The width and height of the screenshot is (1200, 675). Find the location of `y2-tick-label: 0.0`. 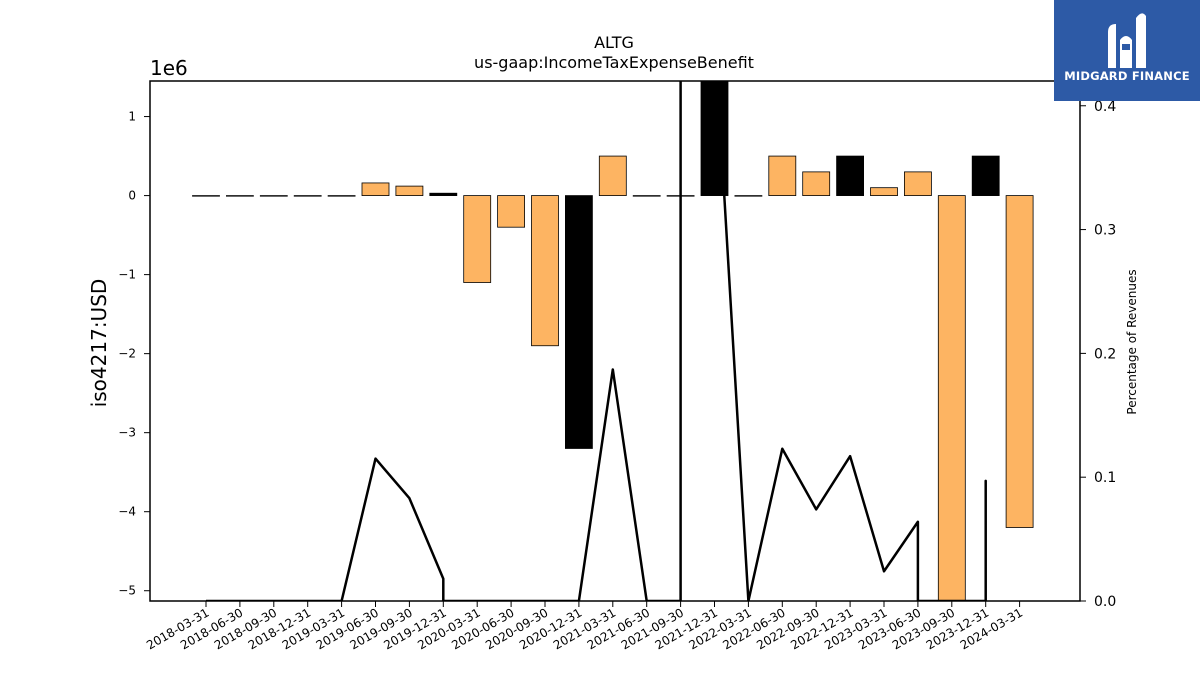

y2-tick-label: 0.0 is located at coordinates (1105, 602).